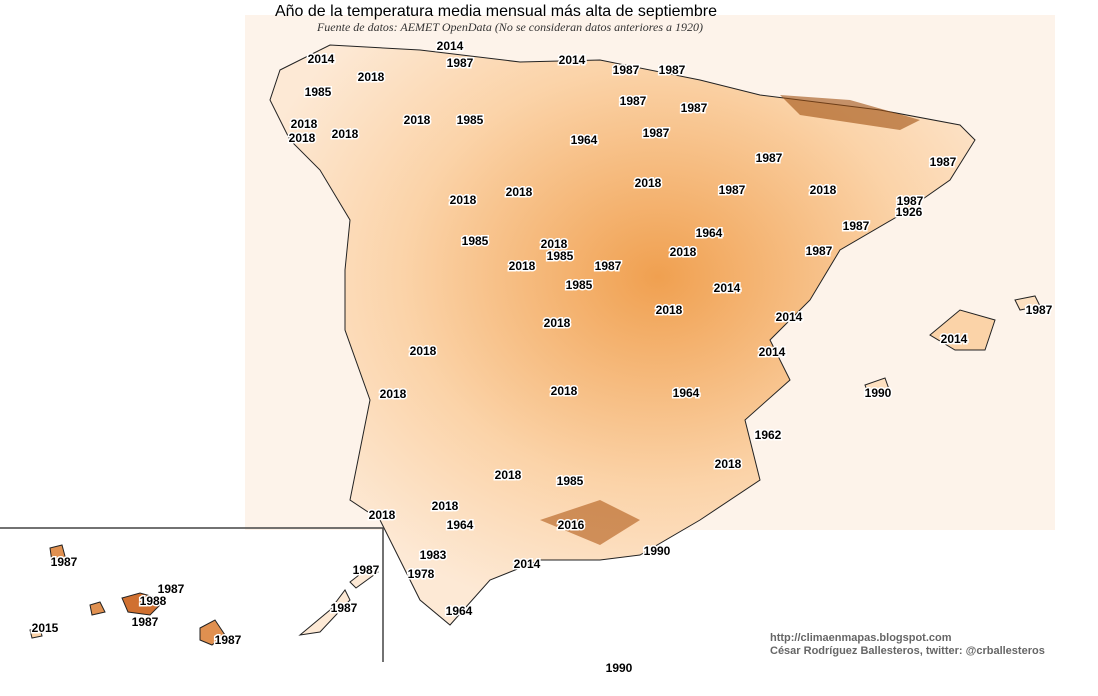 The image size is (1098, 696). I want to click on station-year-label: 2015, so click(45, 628).